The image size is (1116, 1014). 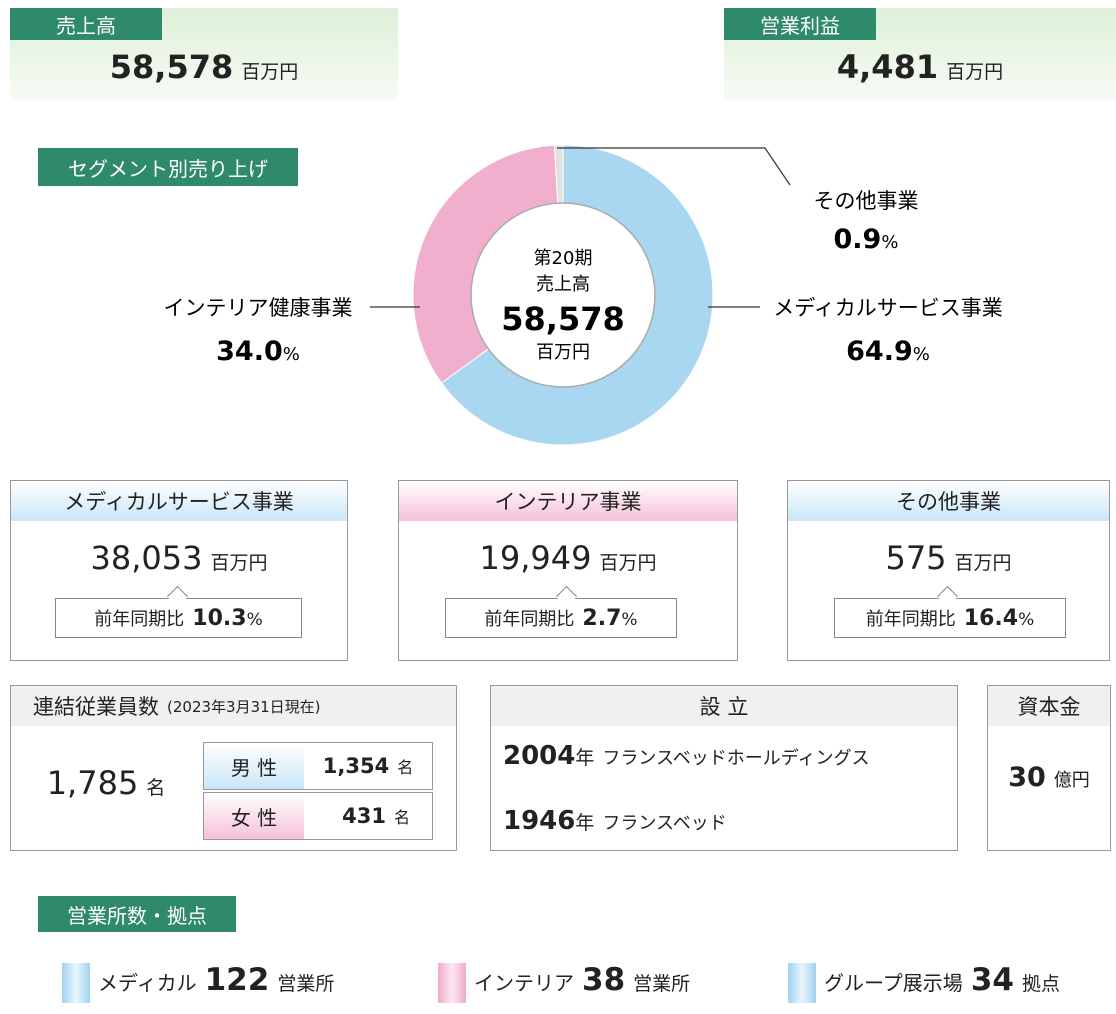 What do you see at coordinates (156, 788) in the screenshot?
I see `employees-unit: 名` at bounding box center [156, 788].